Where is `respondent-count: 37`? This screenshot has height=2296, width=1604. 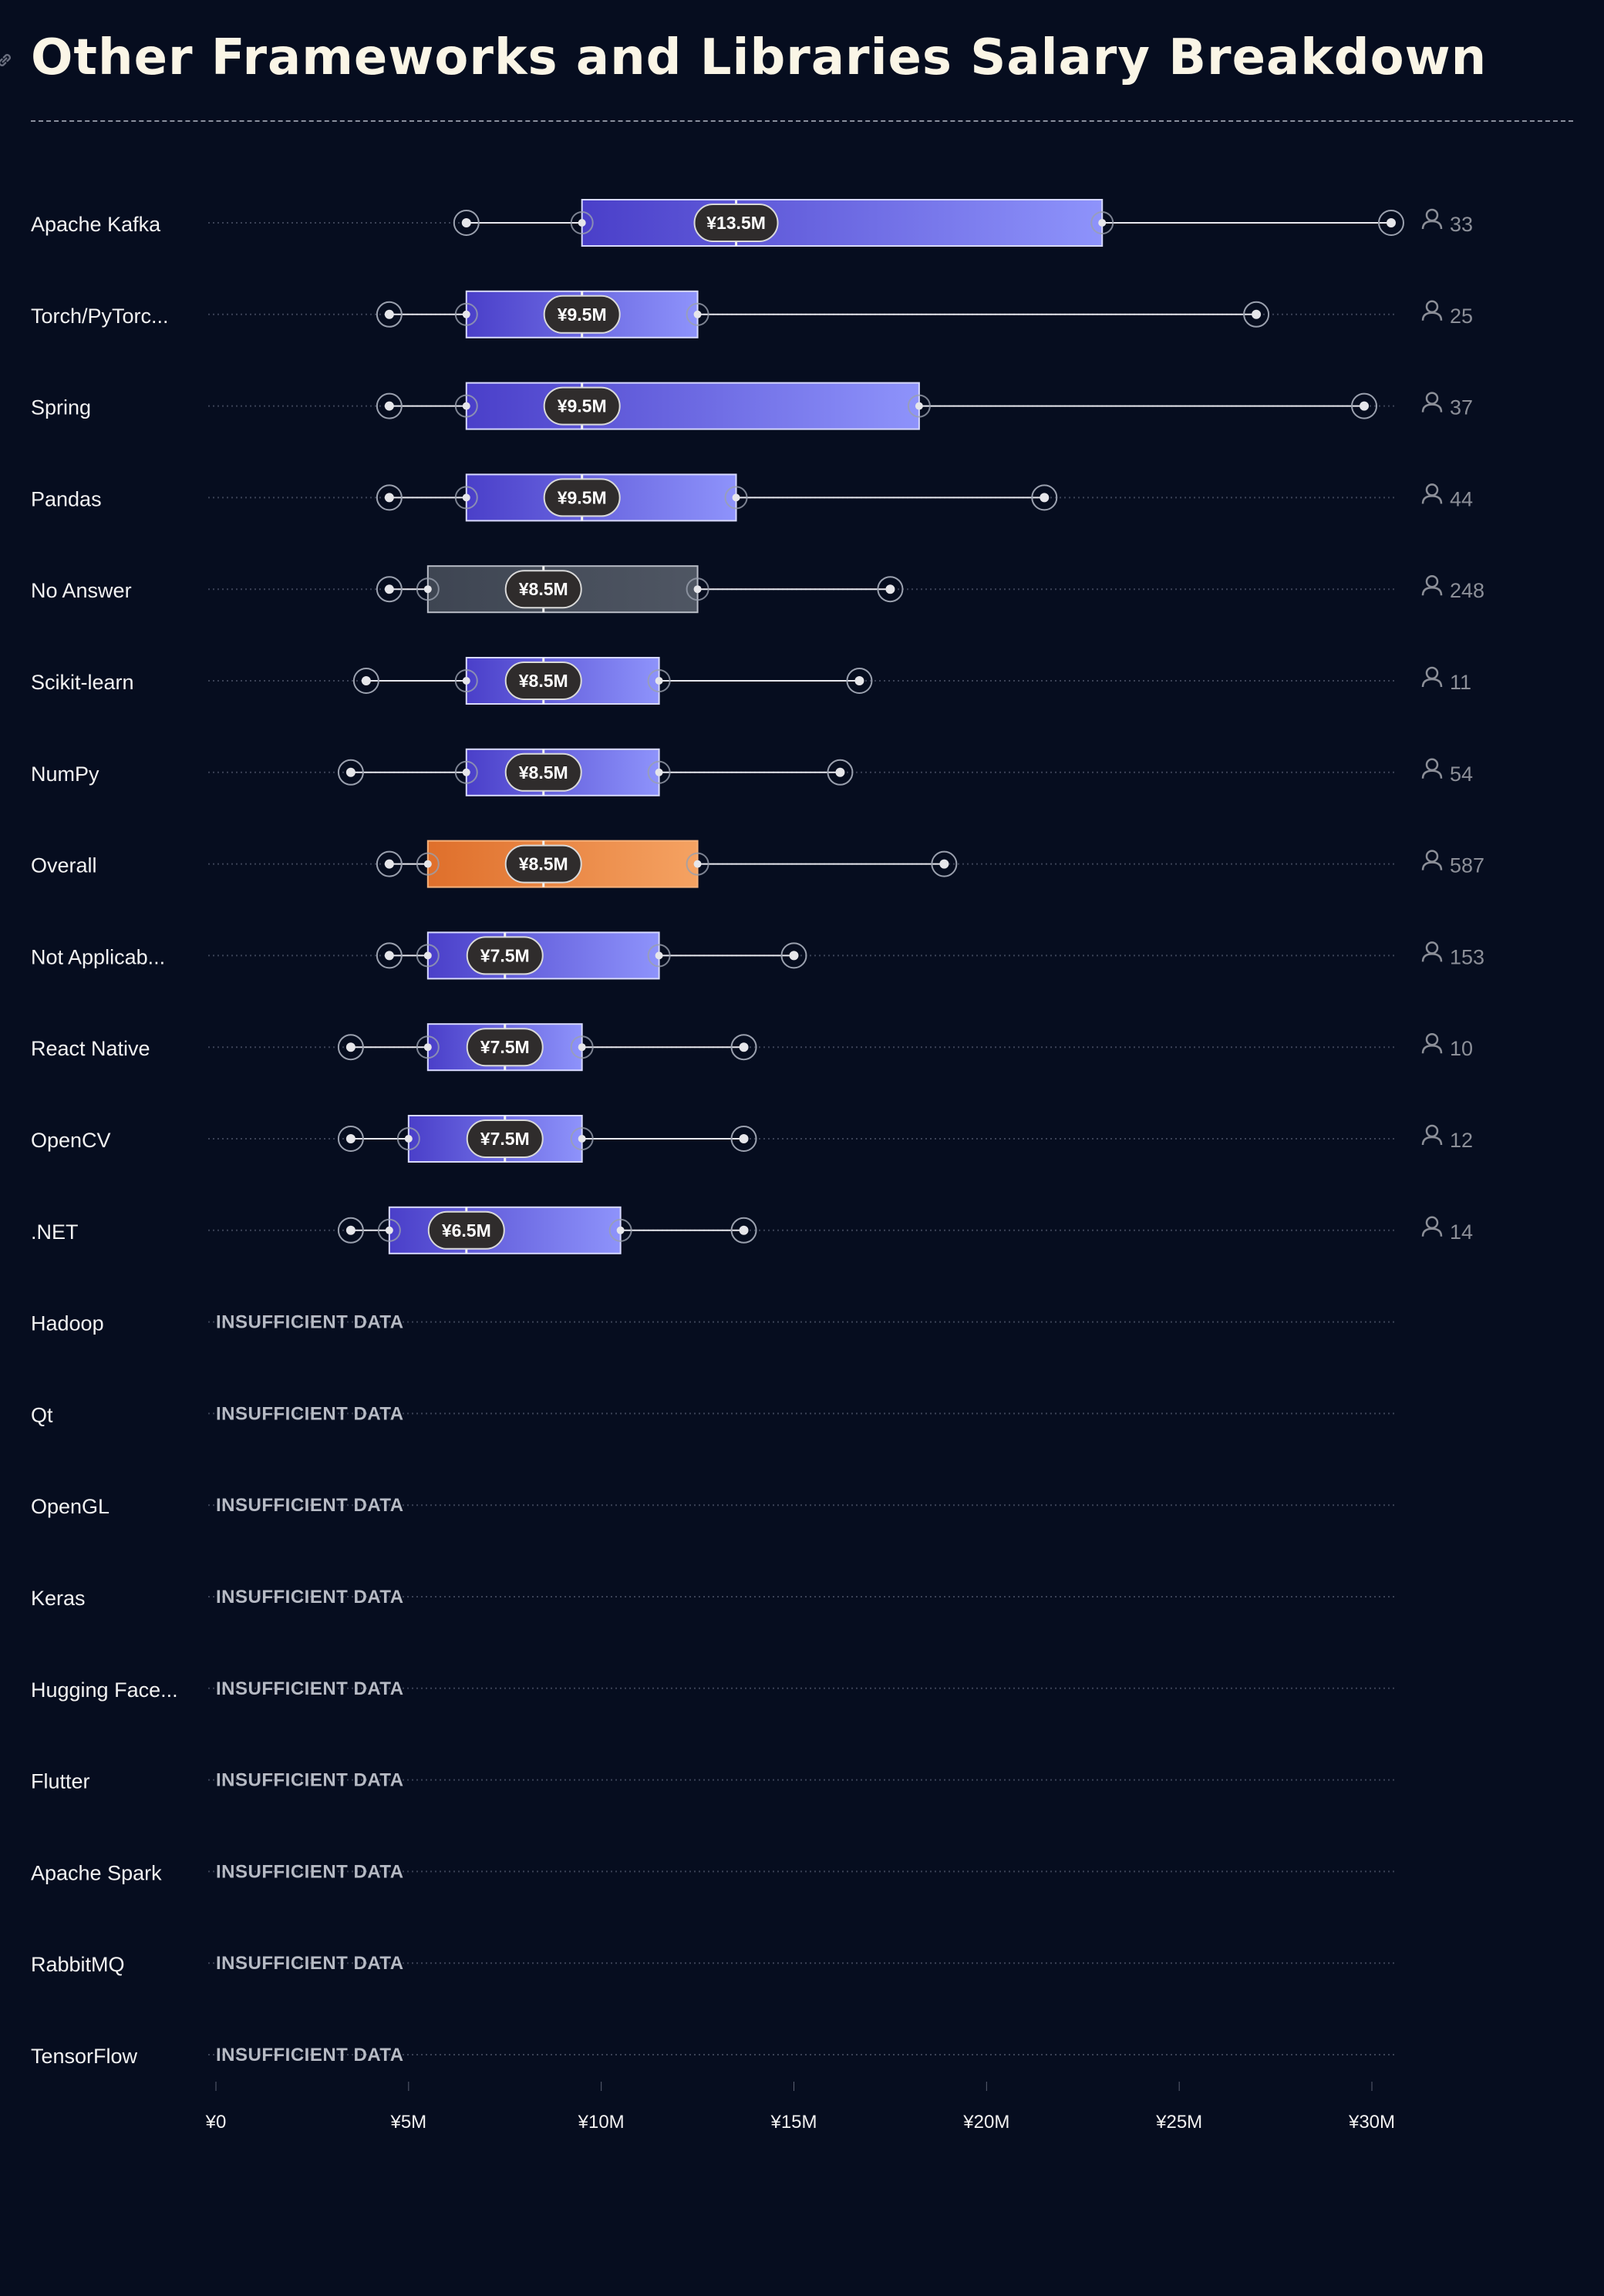 respondent-count: 37 is located at coordinates (1462, 407).